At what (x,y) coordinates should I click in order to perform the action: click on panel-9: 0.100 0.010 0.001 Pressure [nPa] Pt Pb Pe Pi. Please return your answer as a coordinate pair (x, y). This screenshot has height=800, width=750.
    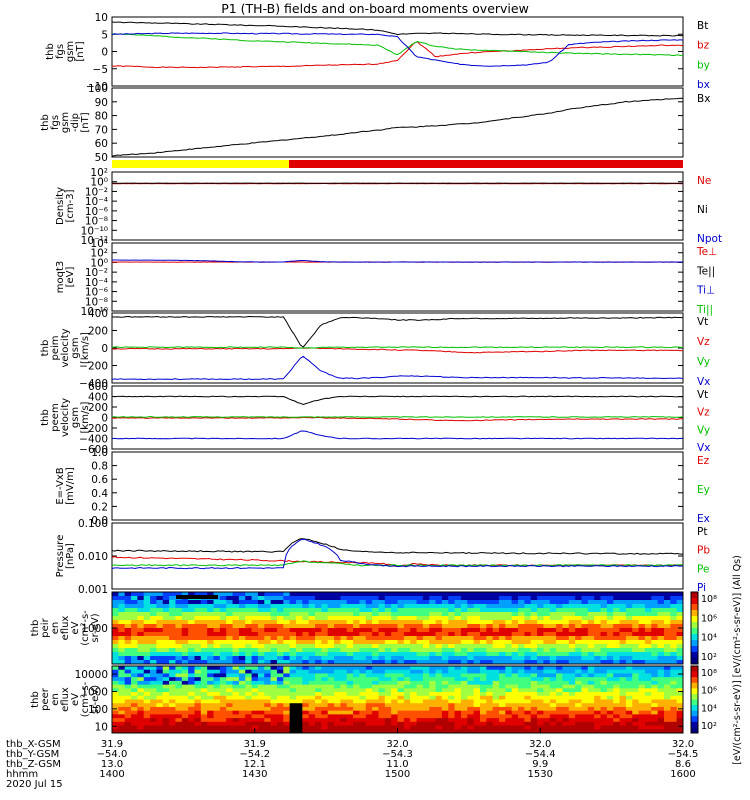
    Looking at the image, I should click on (382, 557).